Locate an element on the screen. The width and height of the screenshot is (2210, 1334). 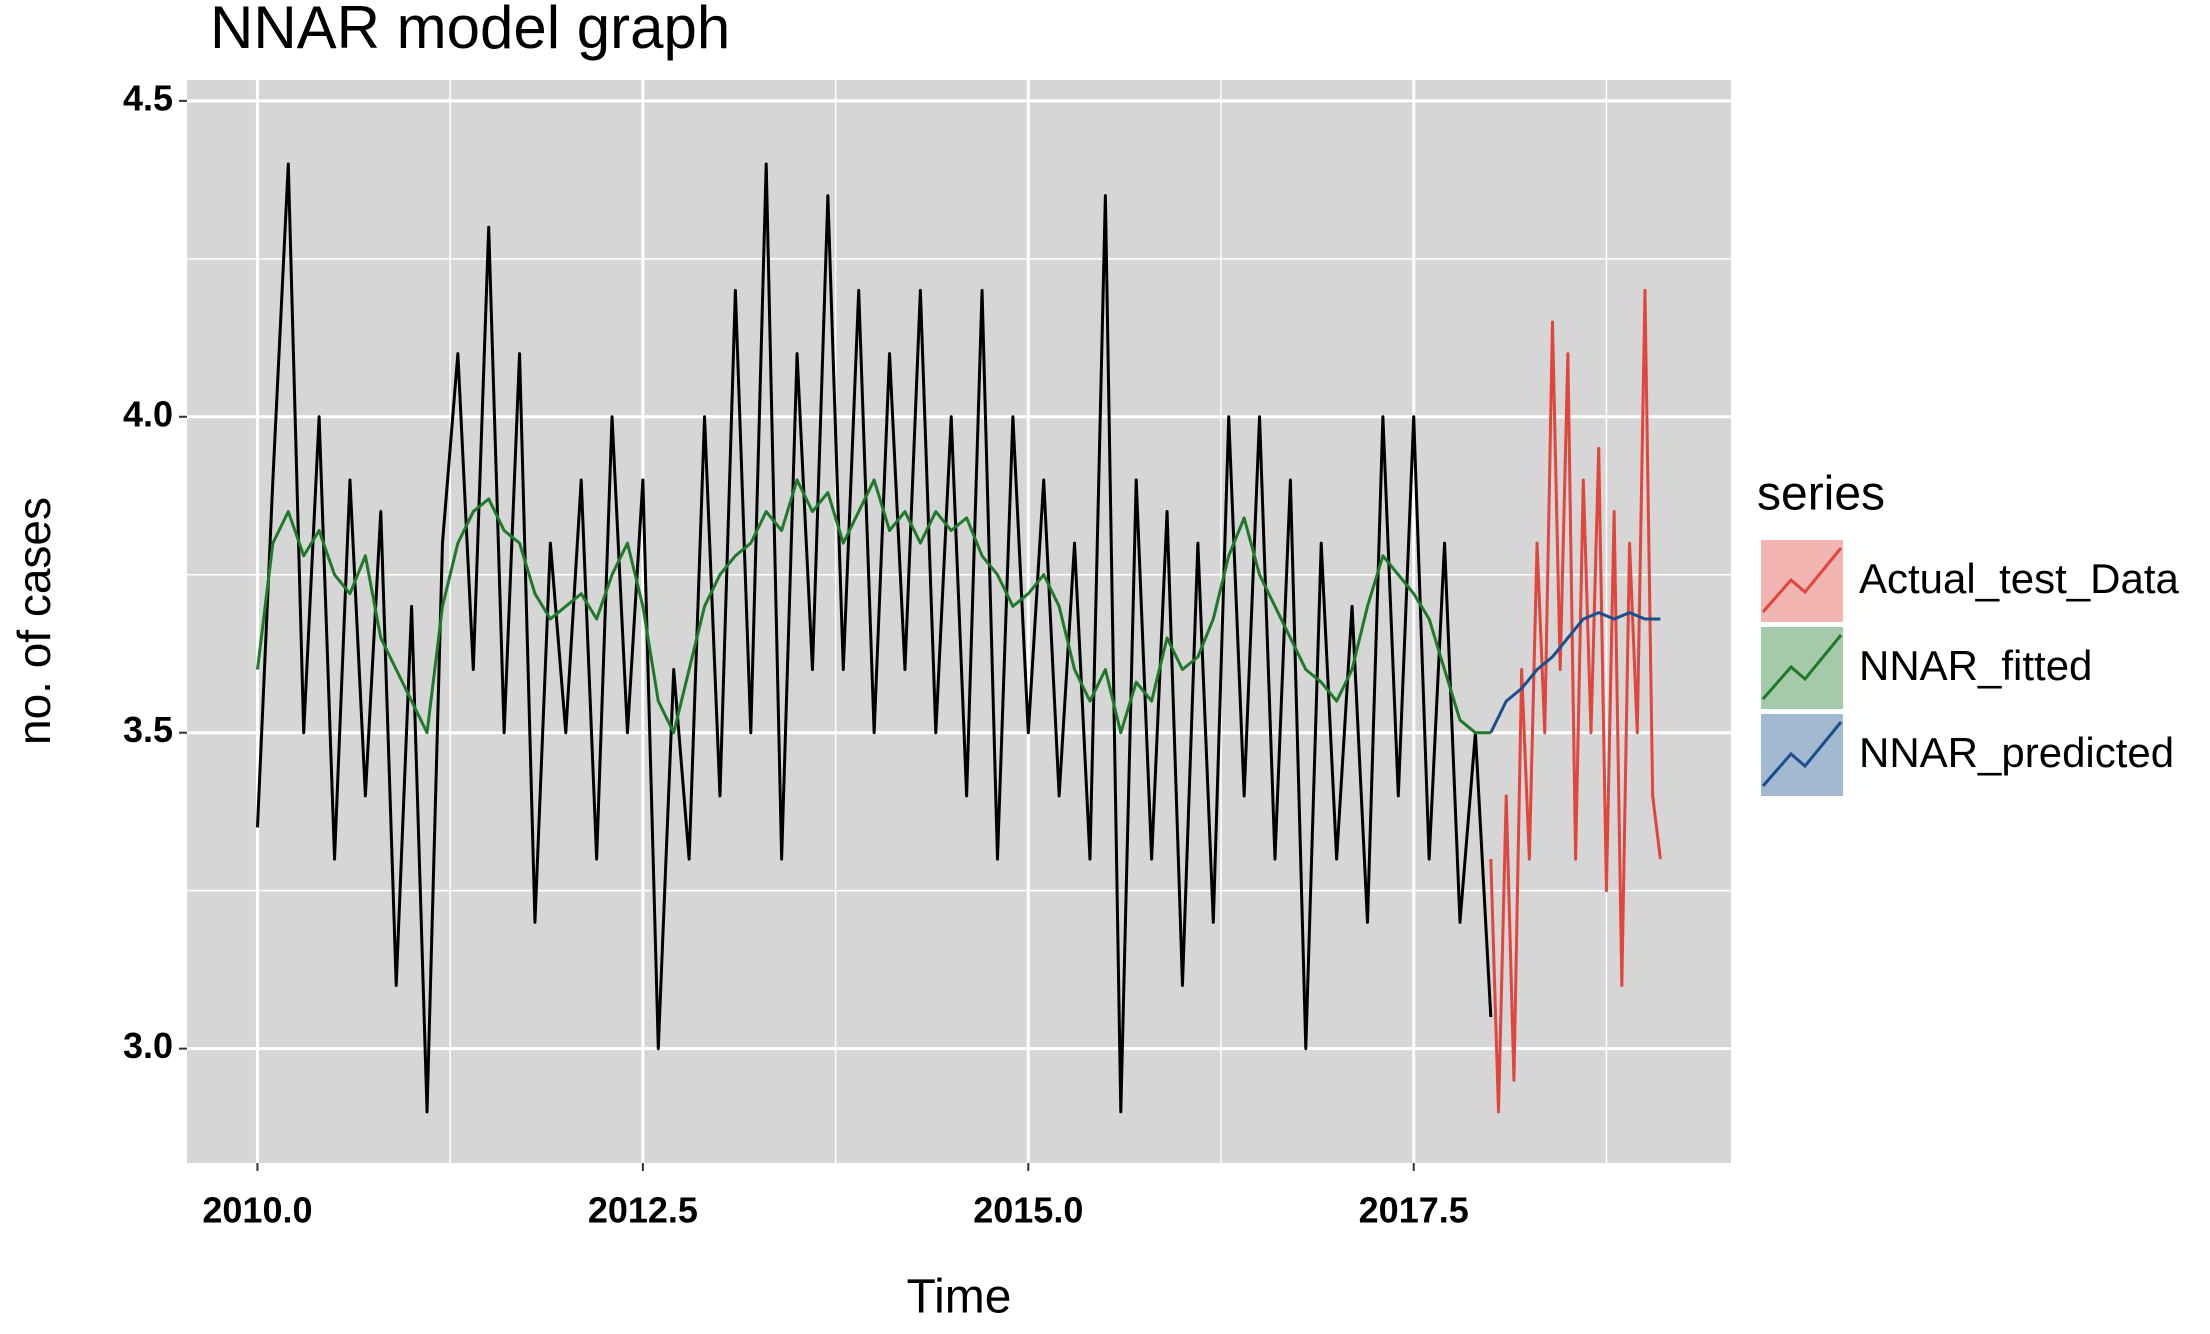
y-tick-label: 3.5 is located at coordinates (148, 729).